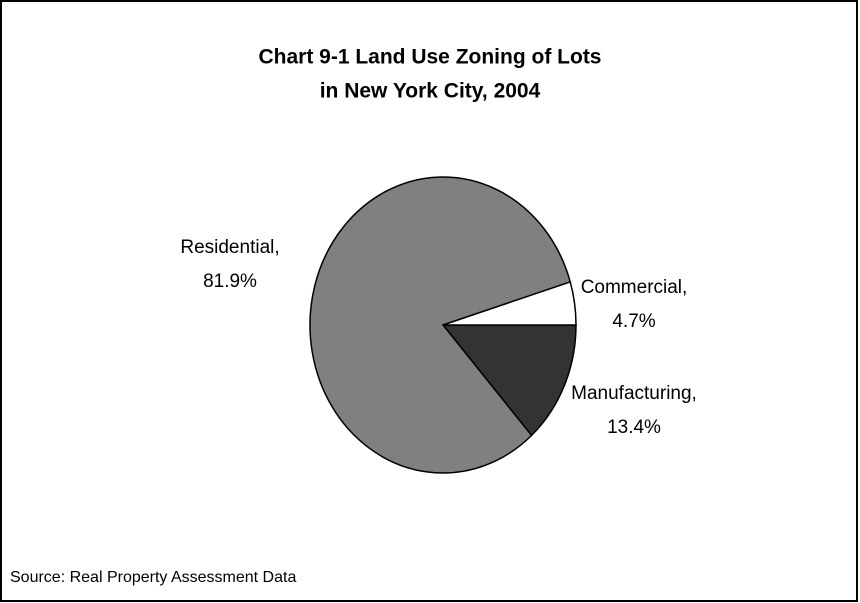 Image resolution: width=860 pixels, height=603 pixels. Describe the element at coordinates (430, 91) in the screenshot. I see `chart-title: in New York City, 2004` at that location.